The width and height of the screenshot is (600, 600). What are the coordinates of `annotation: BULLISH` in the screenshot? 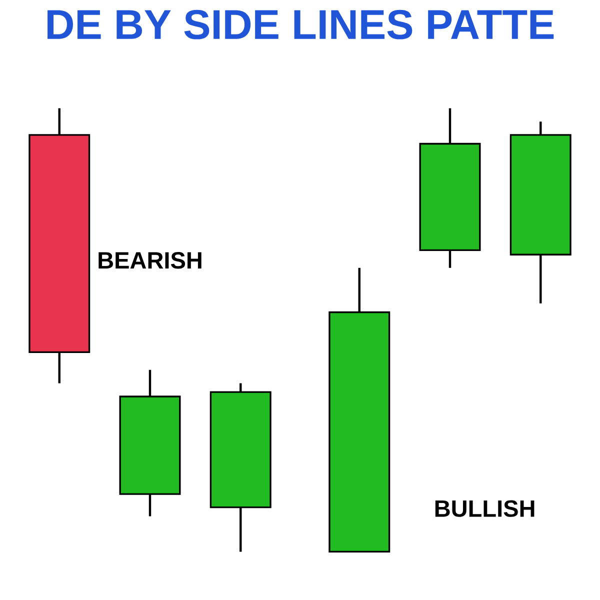 It's located at (484, 508).